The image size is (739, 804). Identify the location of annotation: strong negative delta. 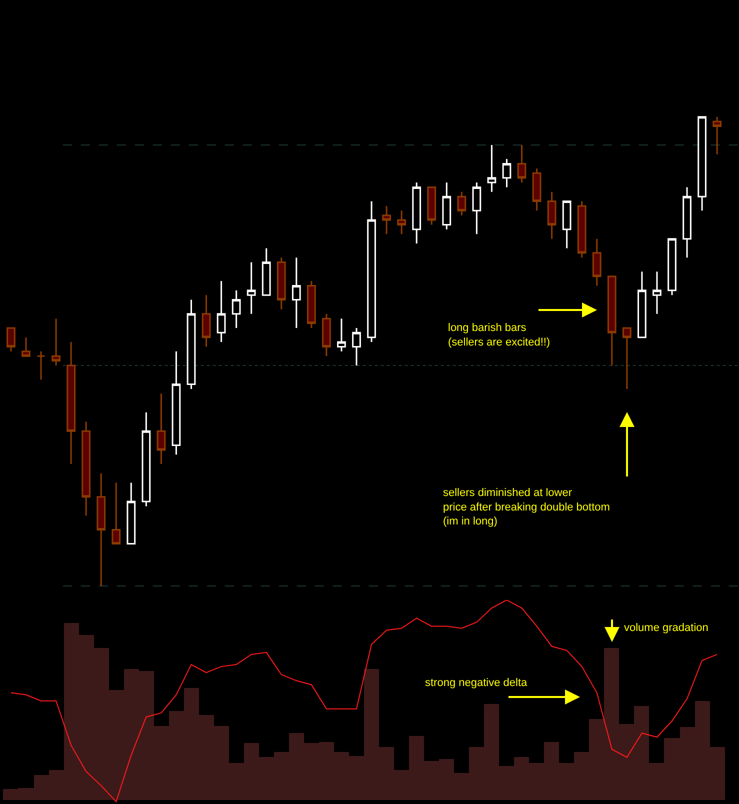
(476, 683).